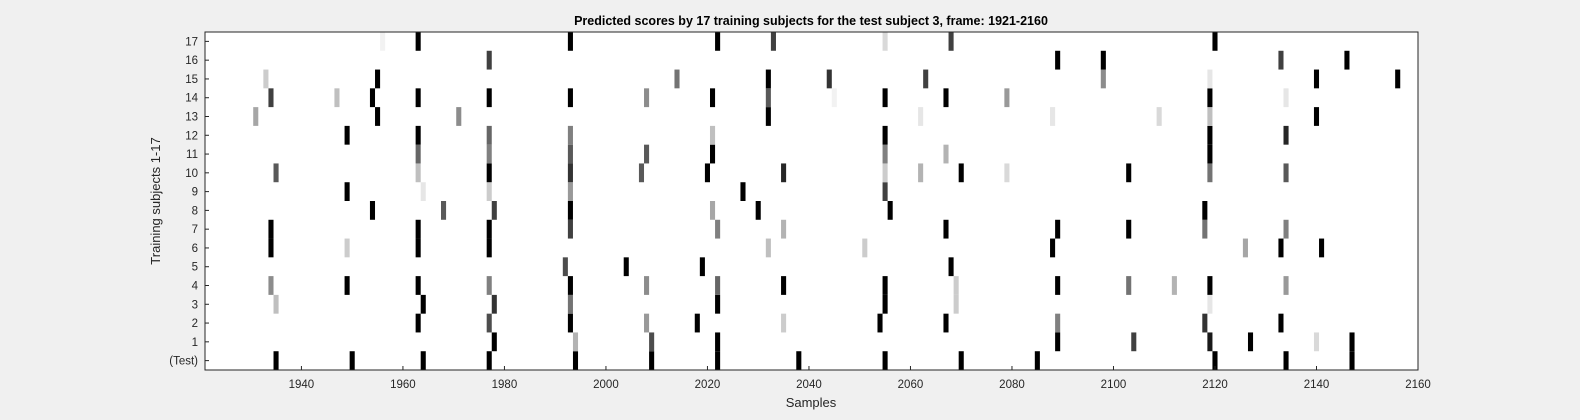 This screenshot has height=420, width=1580. Describe the element at coordinates (195, 193) in the screenshot. I see `y-tick-label: 9` at that location.